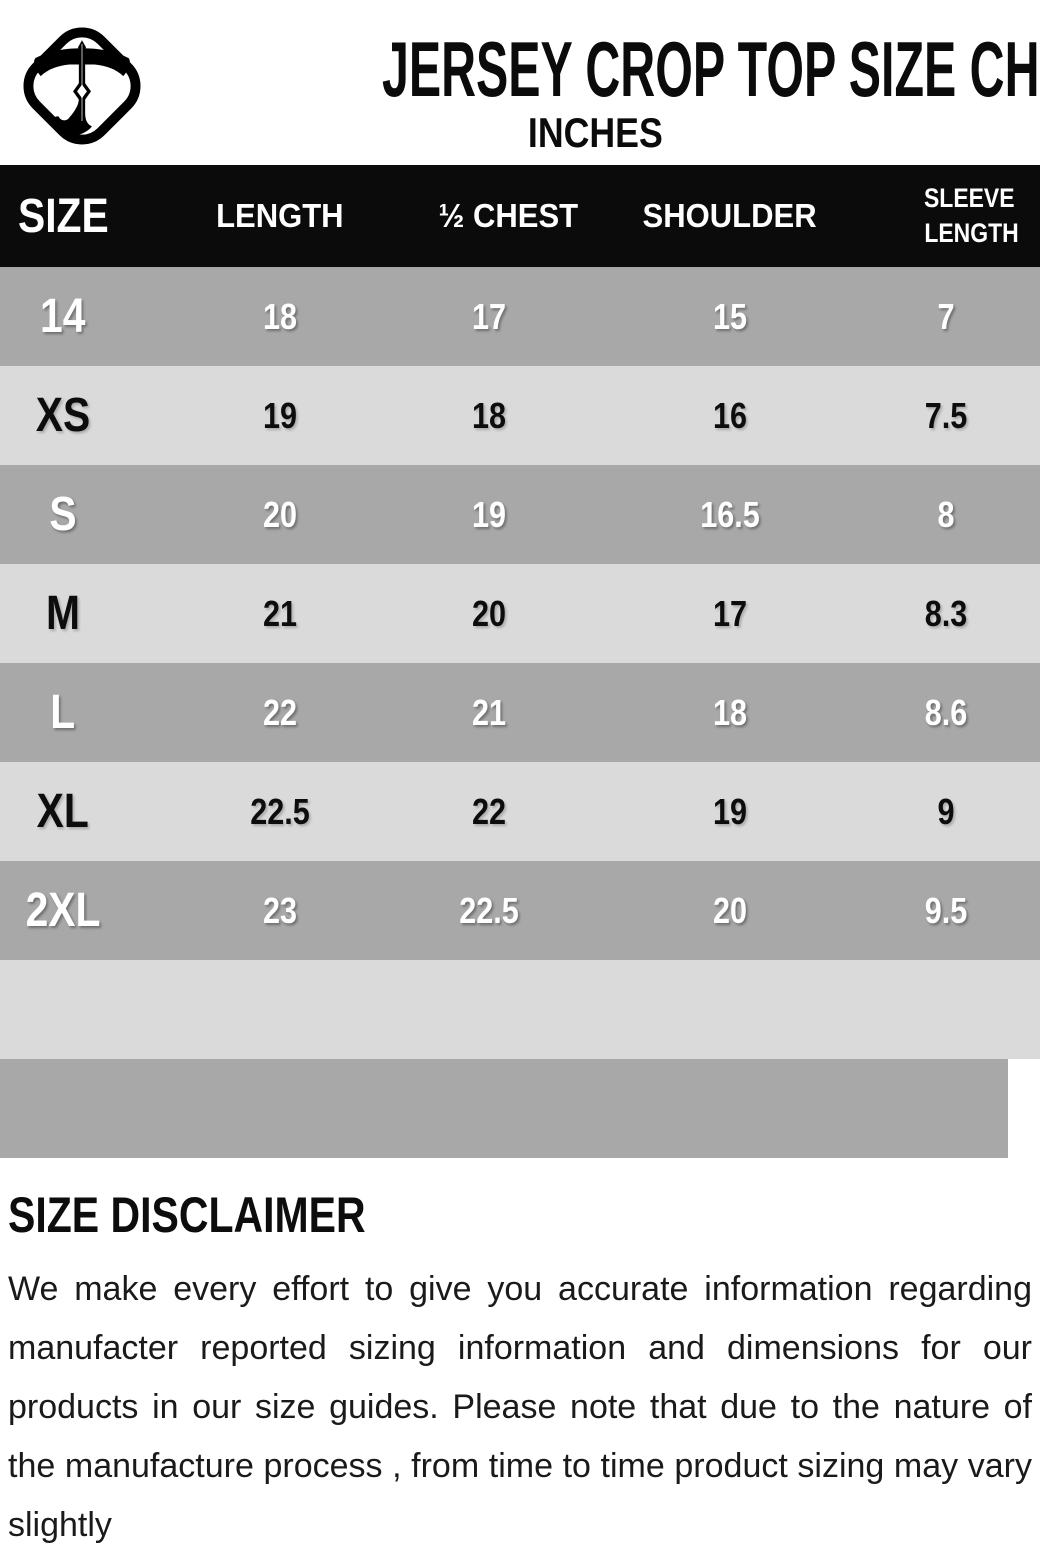 This screenshot has height=1560, width=1040. Describe the element at coordinates (520, 613) in the screenshot. I see `table-row-m: M 21 20 17 8.3` at that location.